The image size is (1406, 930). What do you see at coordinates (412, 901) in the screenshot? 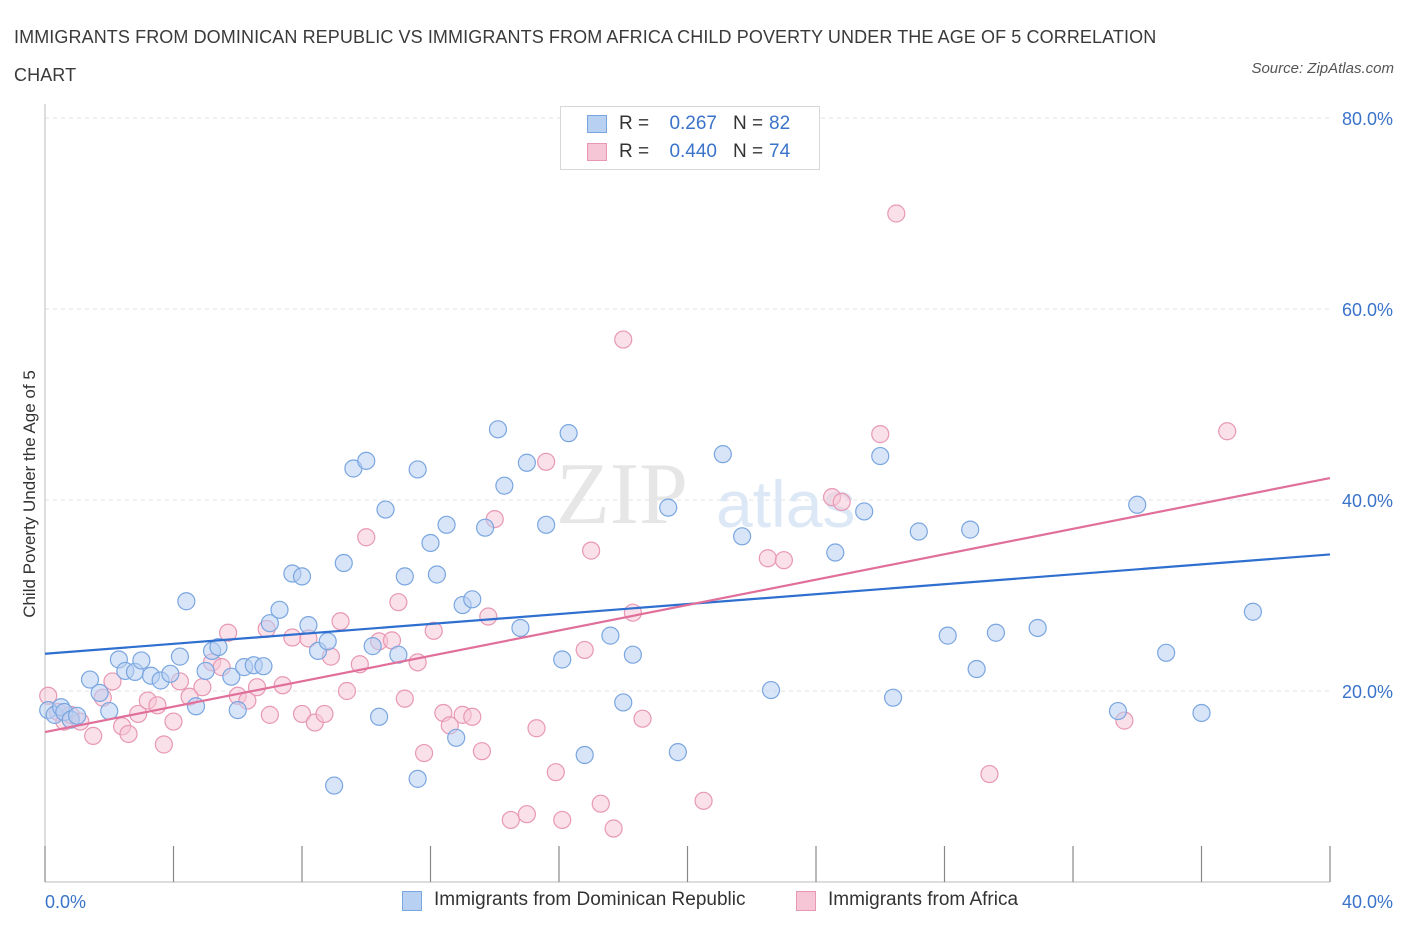
I see `legend-swatch-blue` at bounding box center [412, 901].